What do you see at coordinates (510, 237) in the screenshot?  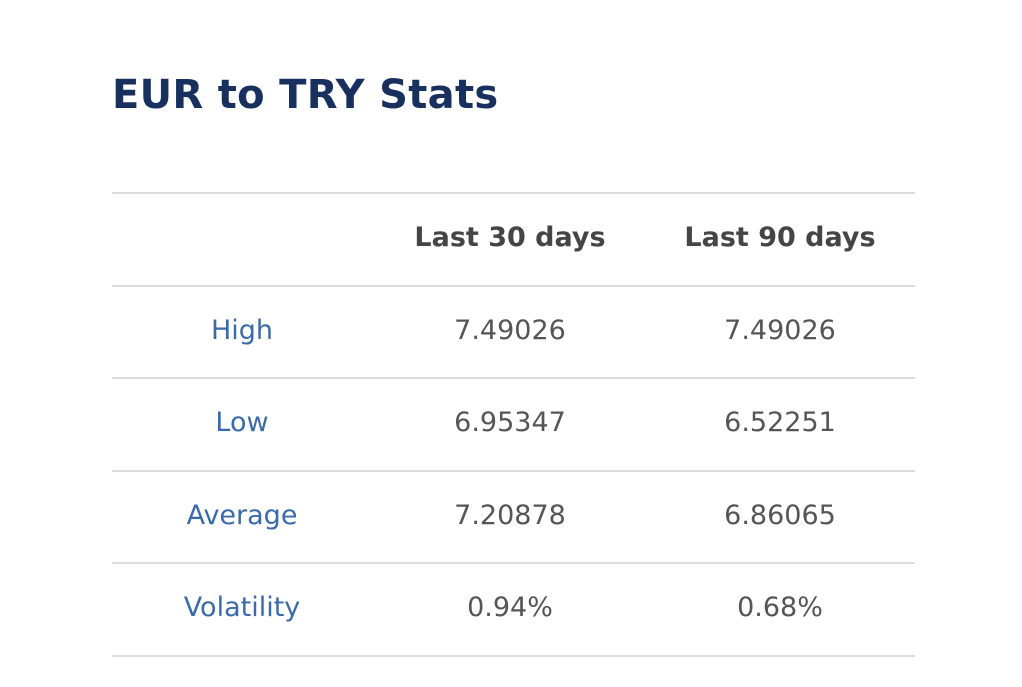 I see `column-header: Last 30 days` at bounding box center [510, 237].